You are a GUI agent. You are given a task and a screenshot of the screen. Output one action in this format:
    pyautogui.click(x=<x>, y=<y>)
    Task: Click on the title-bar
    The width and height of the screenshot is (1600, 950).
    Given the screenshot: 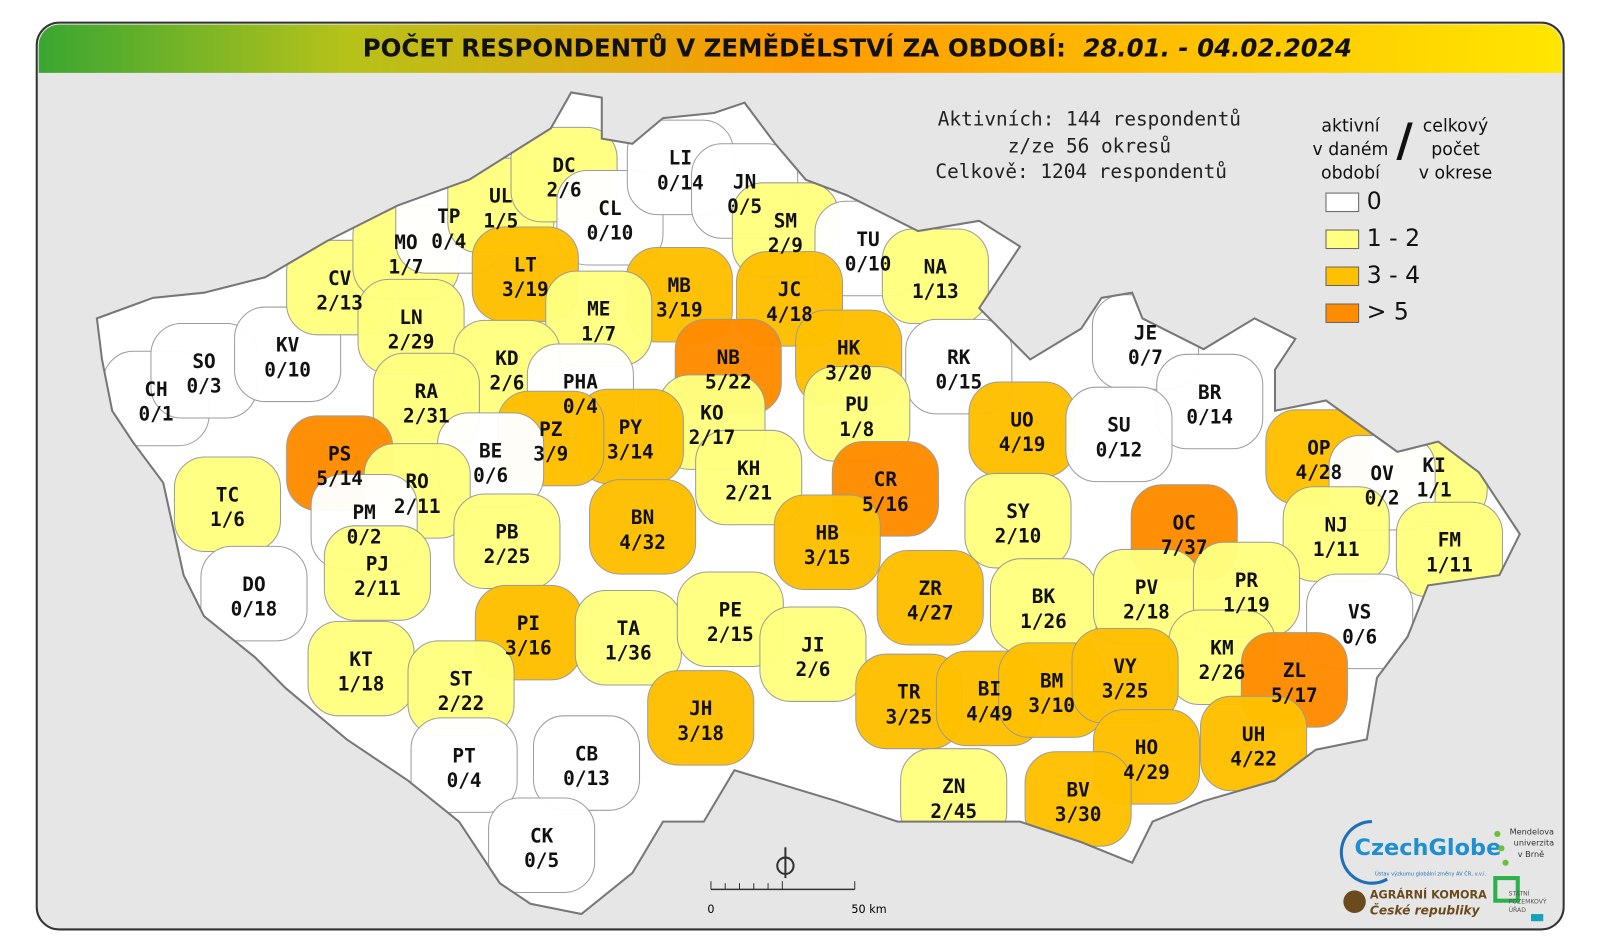 What is the action you would take?
    pyautogui.click(x=800, y=48)
    